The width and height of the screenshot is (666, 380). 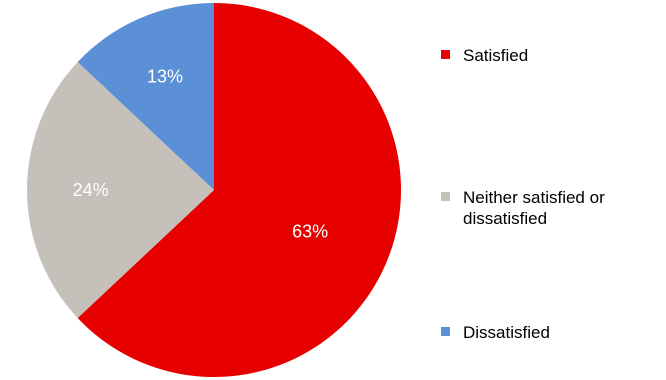 I want to click on legend-item-dissatisfied: Dissatisfied, so click(x=495, y=332).